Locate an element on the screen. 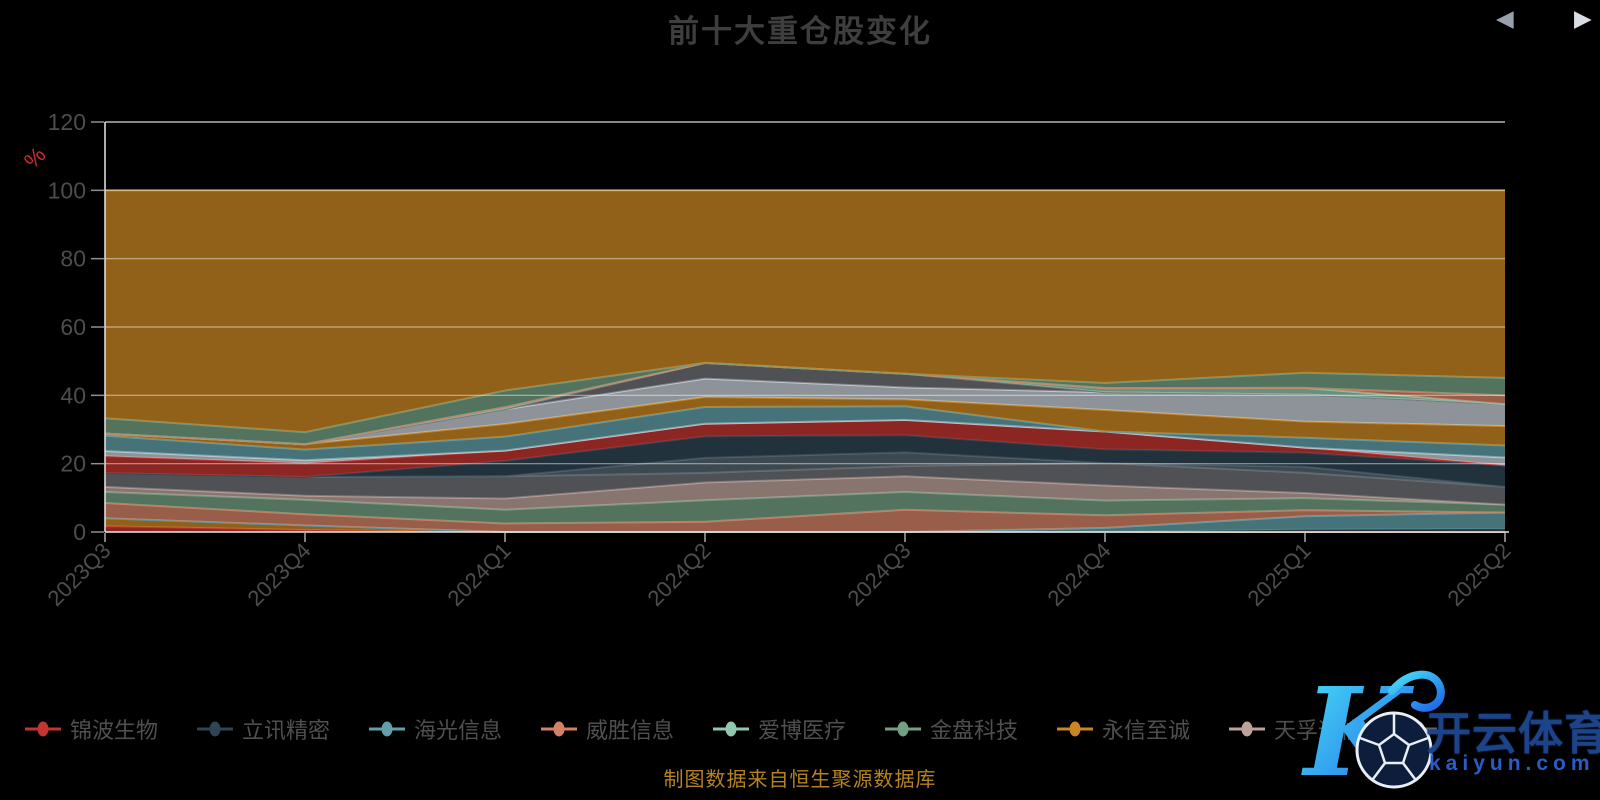 This screenshot has width=1600, height=800. x-axis-label-2024Q2: 2024Q2 is located at coordinates (678, 574).